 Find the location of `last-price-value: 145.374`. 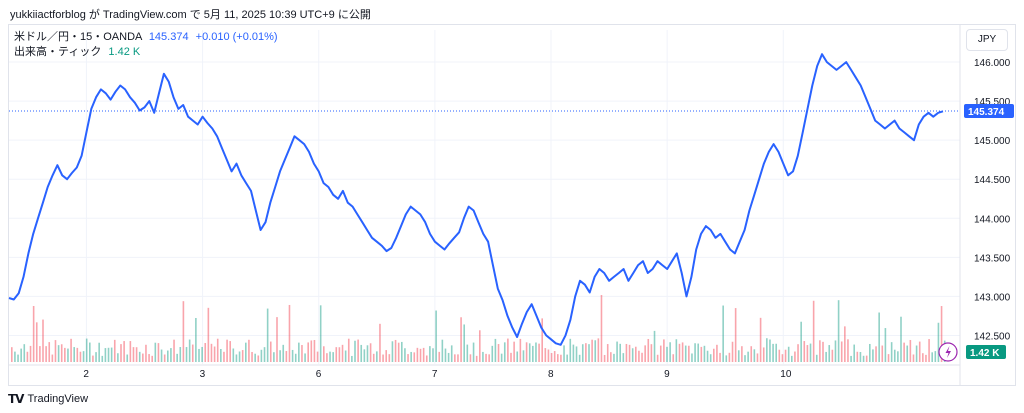

last-price-value: 145.374 is located at coordinates (168, 37).